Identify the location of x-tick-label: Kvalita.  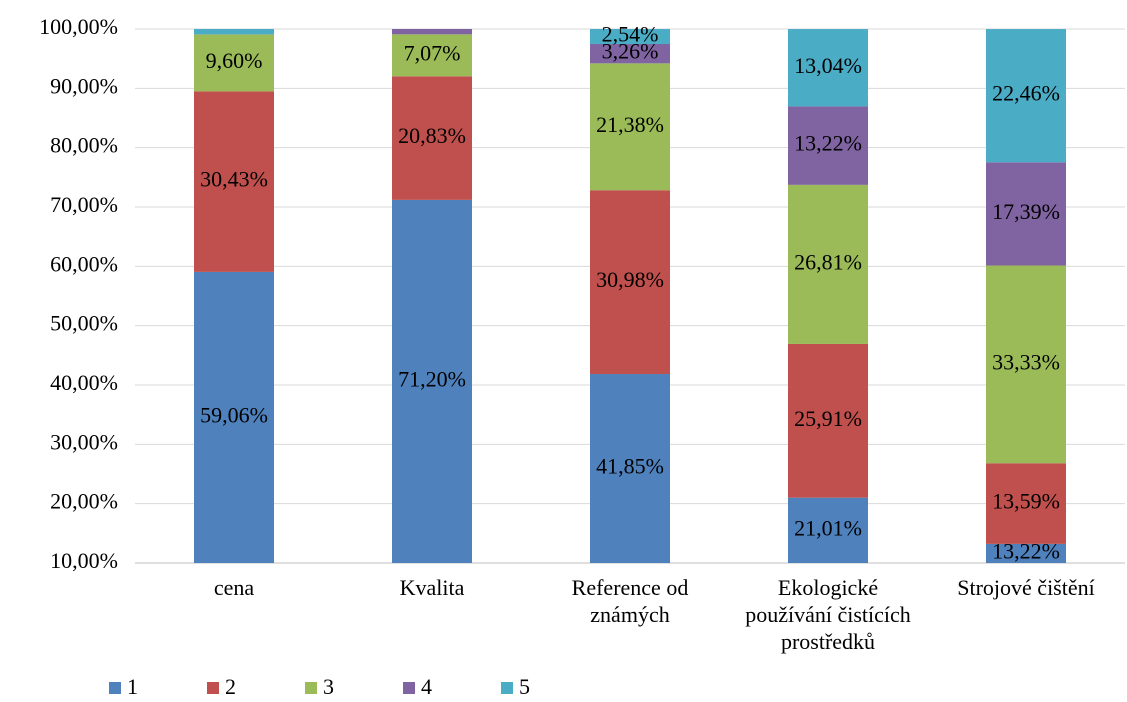
(432, 587).